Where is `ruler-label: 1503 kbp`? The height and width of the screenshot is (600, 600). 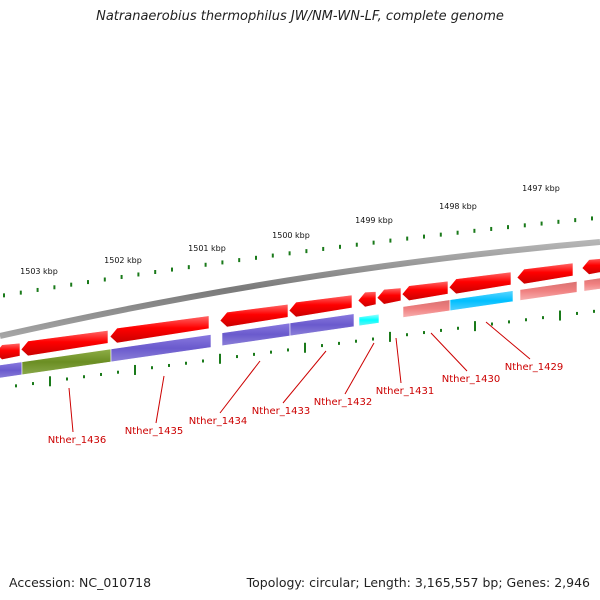
ruler-label: 1503 kbp is located at coordinates (39, 271).